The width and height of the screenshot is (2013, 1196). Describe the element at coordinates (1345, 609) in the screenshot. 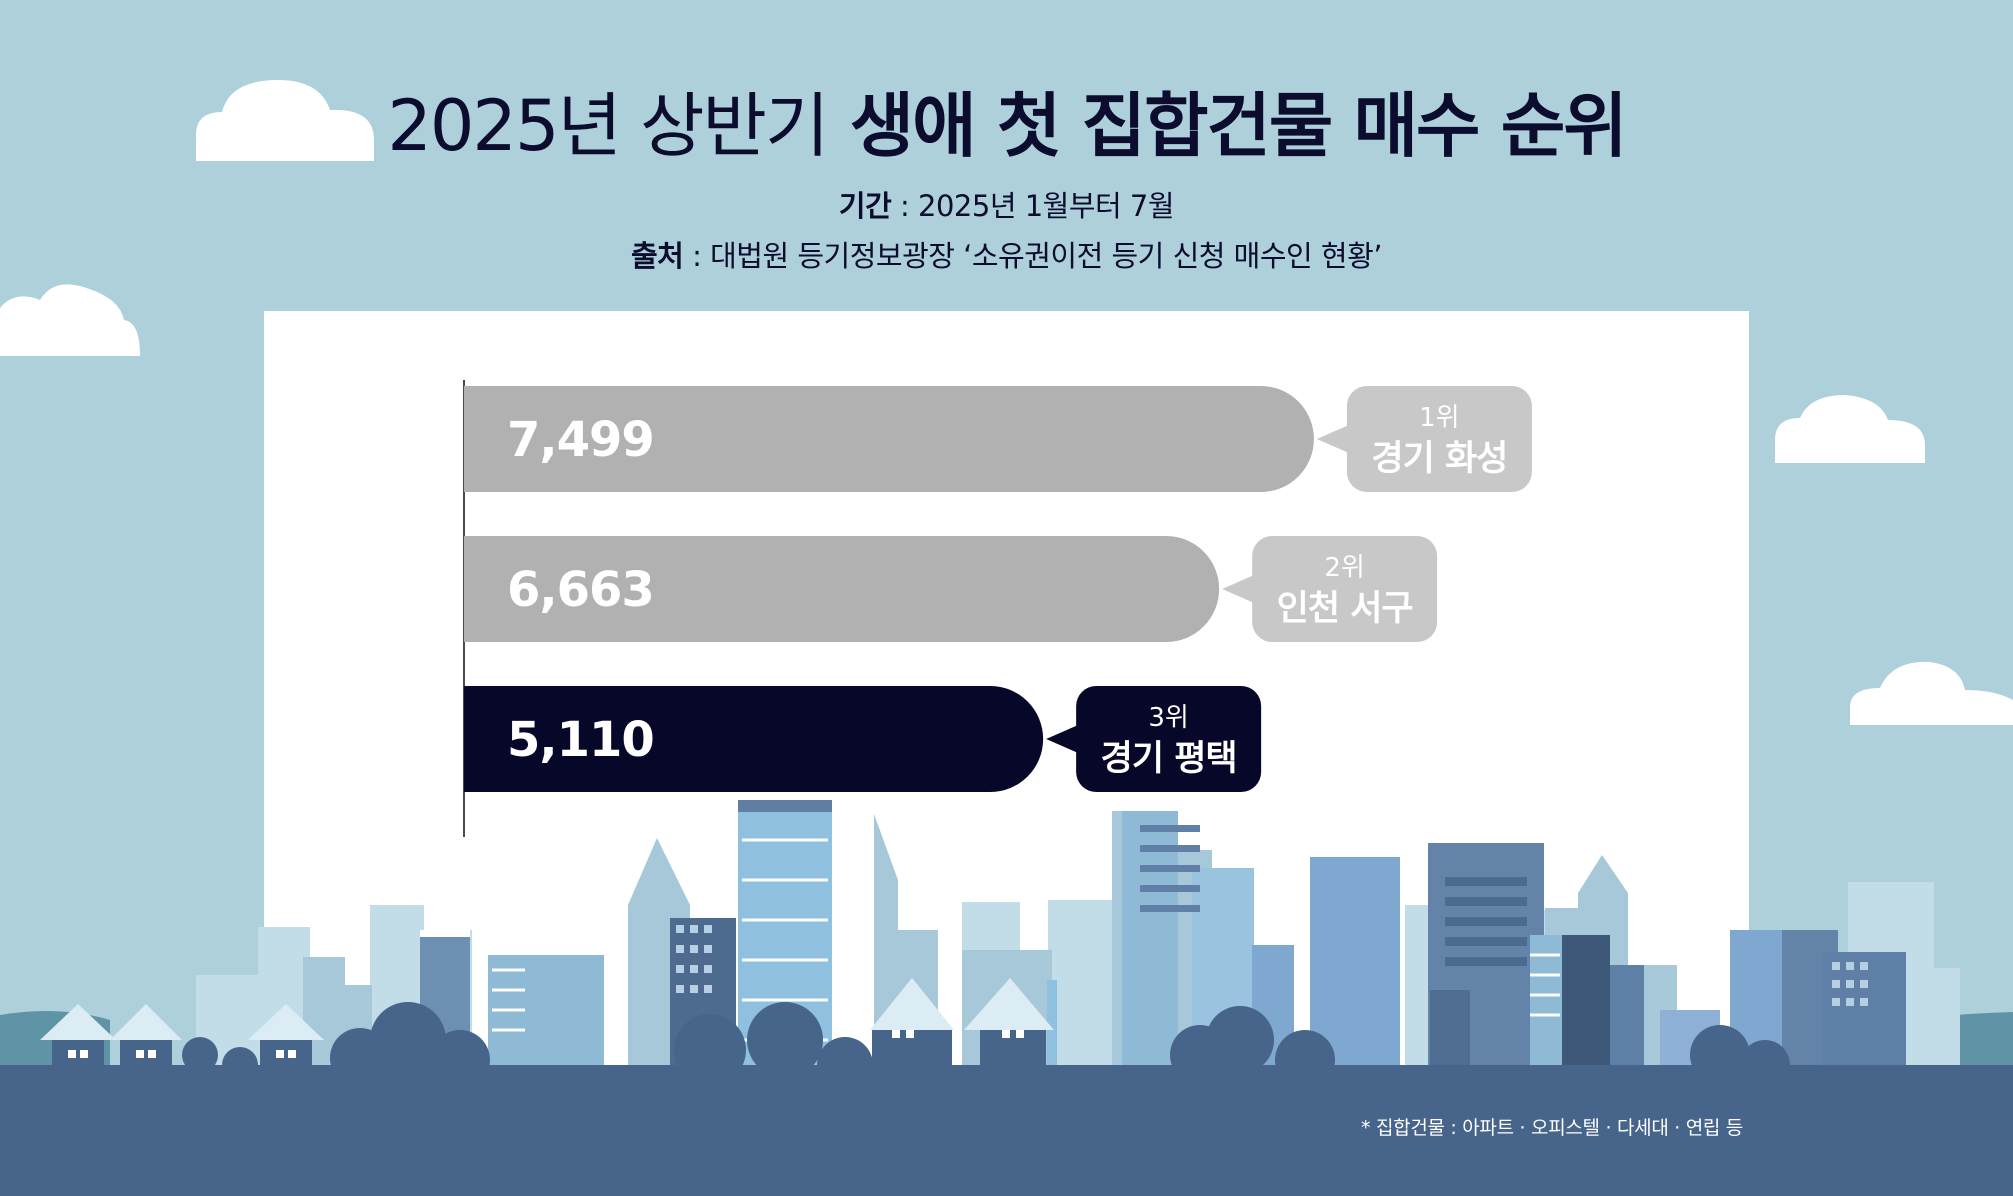

I see `region-label: 인천 서구` at that location.